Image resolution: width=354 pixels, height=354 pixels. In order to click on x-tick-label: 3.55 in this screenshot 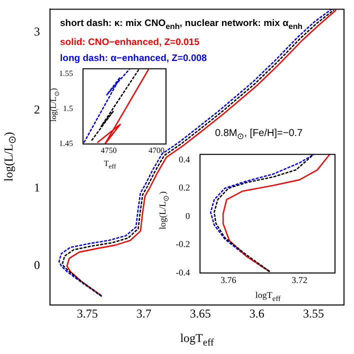, I will do `click(313, 313)`.